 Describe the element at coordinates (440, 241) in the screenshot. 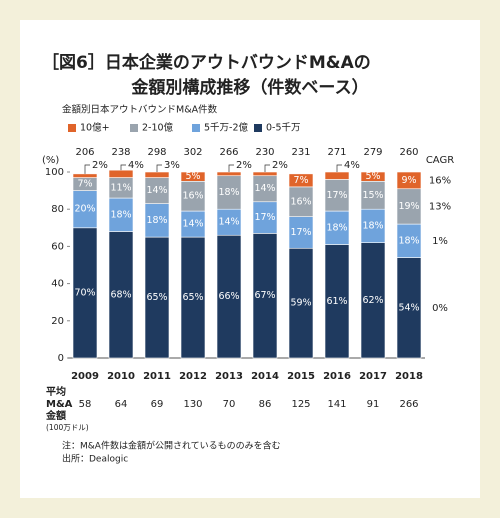

I see `cagr-value: 1%` at that location.